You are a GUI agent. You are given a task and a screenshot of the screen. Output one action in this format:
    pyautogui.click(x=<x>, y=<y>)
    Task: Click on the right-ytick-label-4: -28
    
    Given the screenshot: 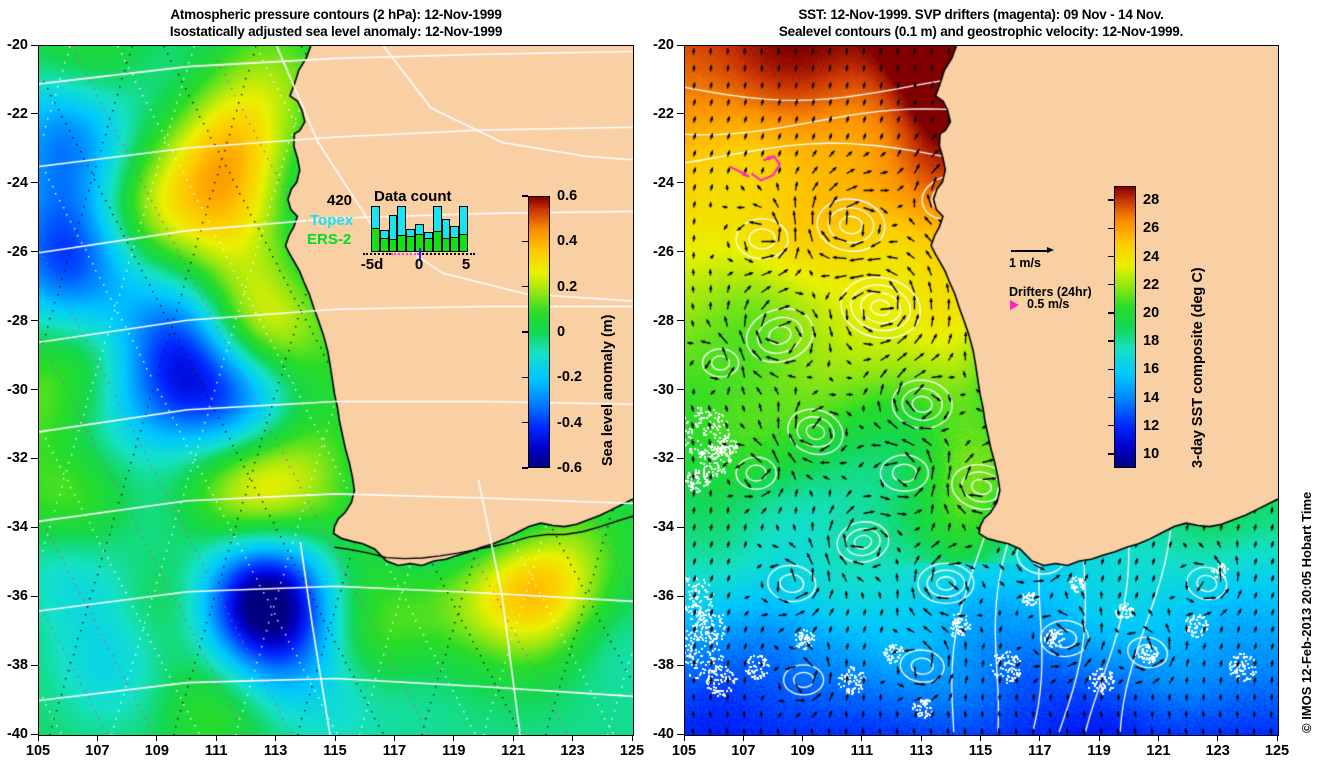 What is the action you would take?
    pyautogui.click(x=663, y=320)
    